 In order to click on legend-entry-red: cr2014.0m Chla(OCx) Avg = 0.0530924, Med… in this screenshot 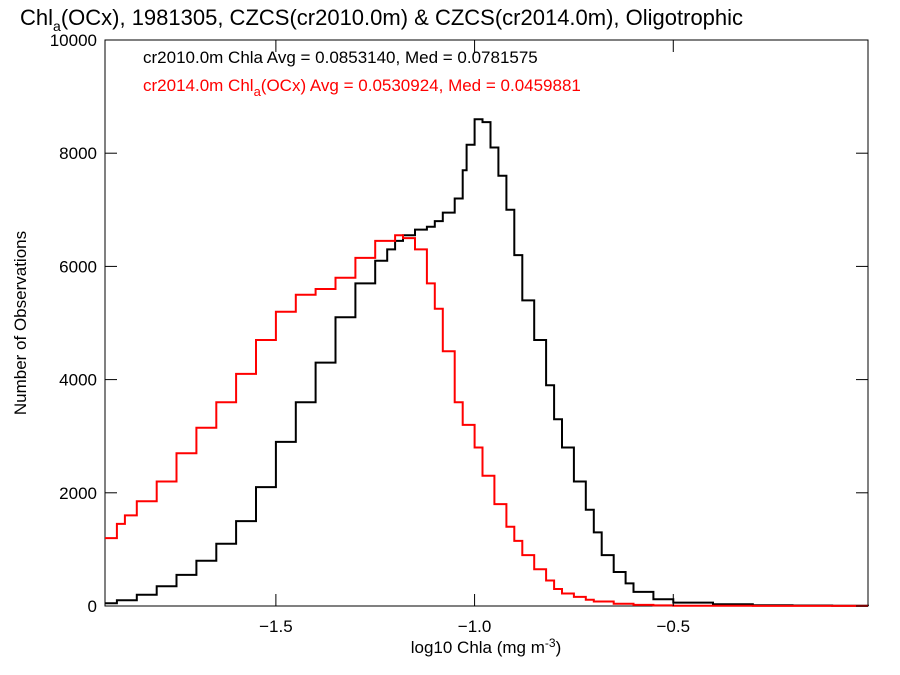, I will do `click(362, 87)`.